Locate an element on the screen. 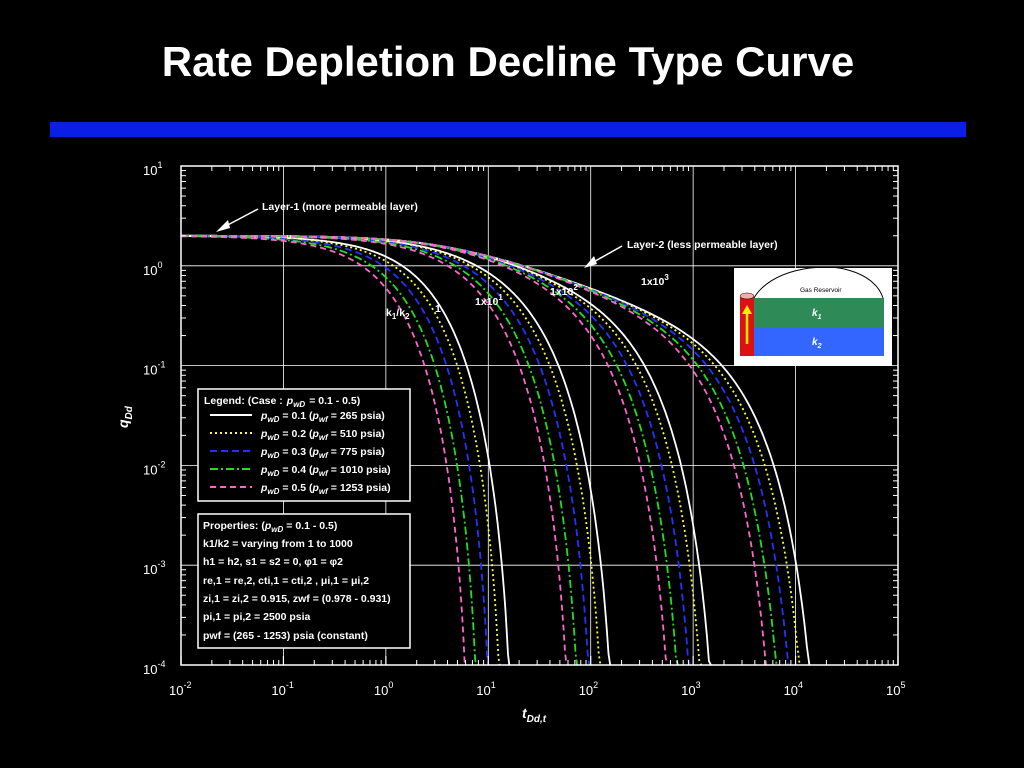 This screenshot has height=768, width=1024. x-tick-label: 10⁻¹ is located at coordinates (282, 689).